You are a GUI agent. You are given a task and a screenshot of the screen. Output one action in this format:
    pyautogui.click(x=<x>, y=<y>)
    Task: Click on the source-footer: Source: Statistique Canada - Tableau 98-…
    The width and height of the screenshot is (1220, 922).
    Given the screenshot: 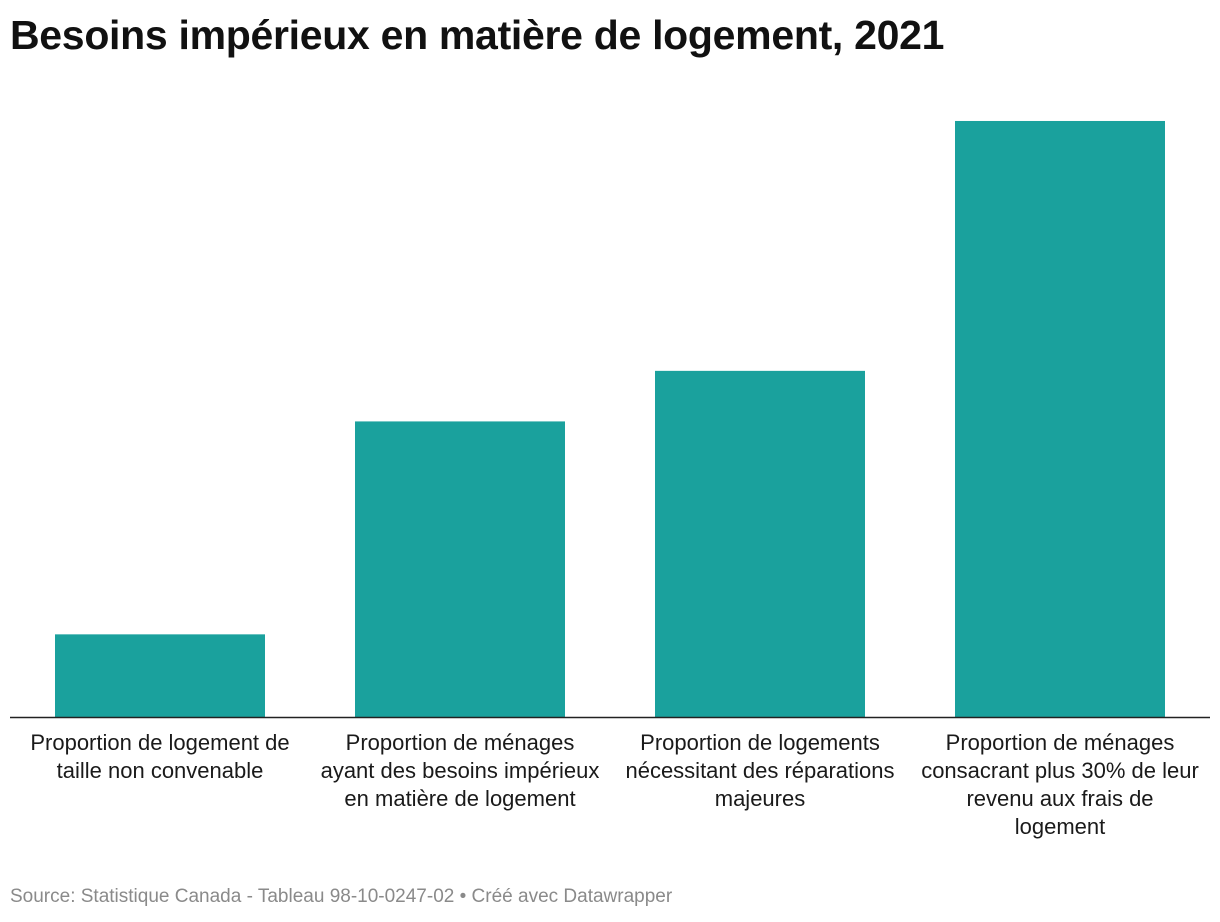 What is the action you would take?
    pyautogui.click(x=341, y=896)
    